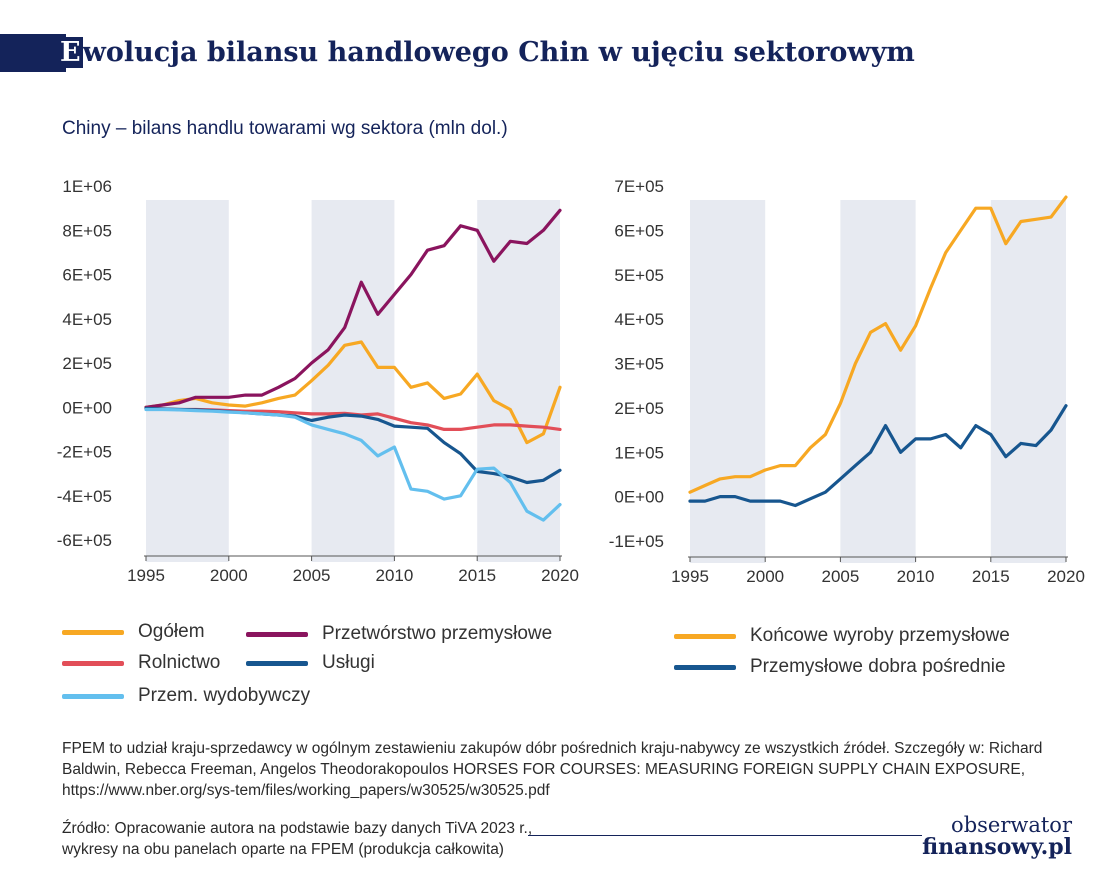 This screenshot has height=880, width=1120. Describe the element at coordinates (1066, 576) in the screenshot. I see `right-xtick-label: 2020` at that location.